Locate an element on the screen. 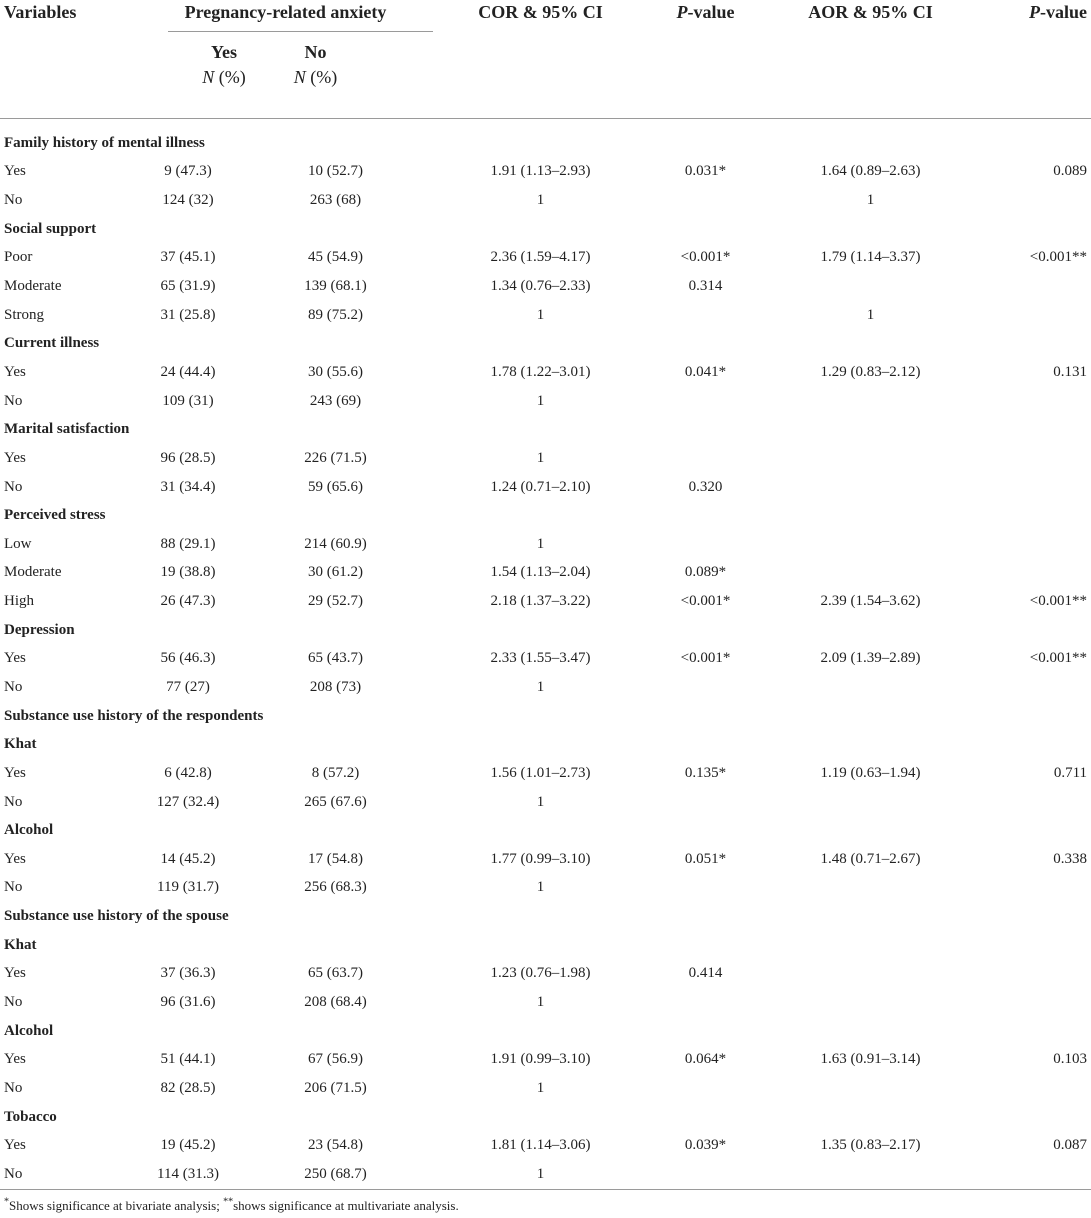  cell-aor: 1.79 (1.14–3.37) is located at coordinates (870, 257).